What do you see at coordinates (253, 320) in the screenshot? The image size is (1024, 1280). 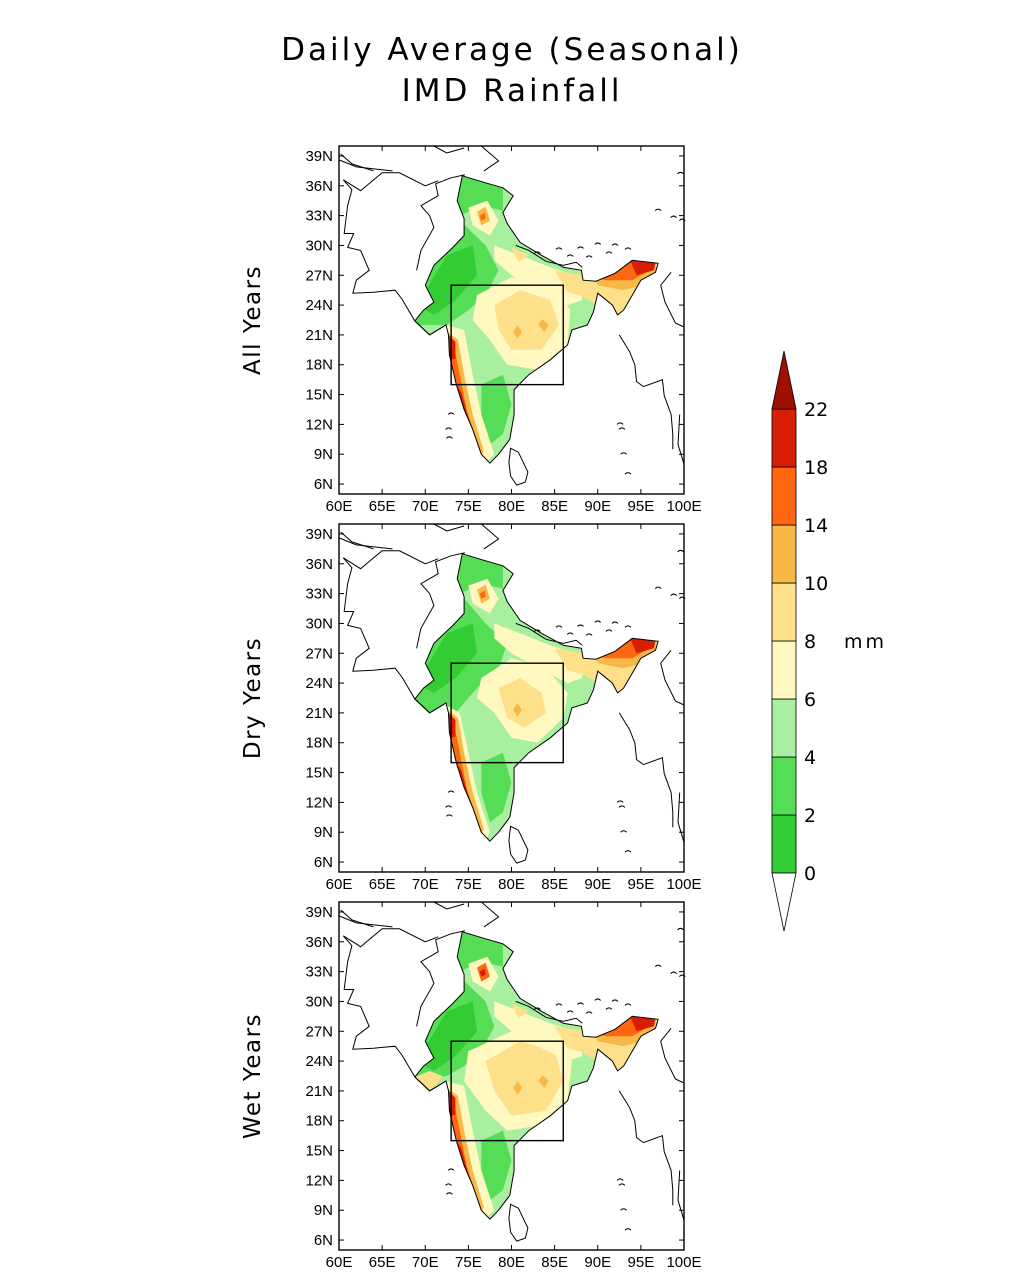 I see `panel-label-all: All Years` at bounding box center [253, 320].